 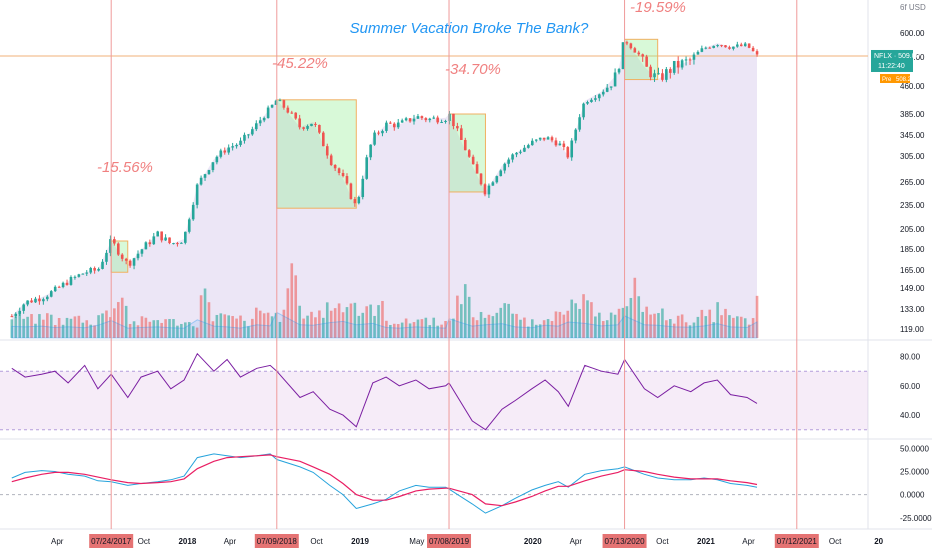 I want to click on x-tick-label: 2020, so click(x=533, y=541).